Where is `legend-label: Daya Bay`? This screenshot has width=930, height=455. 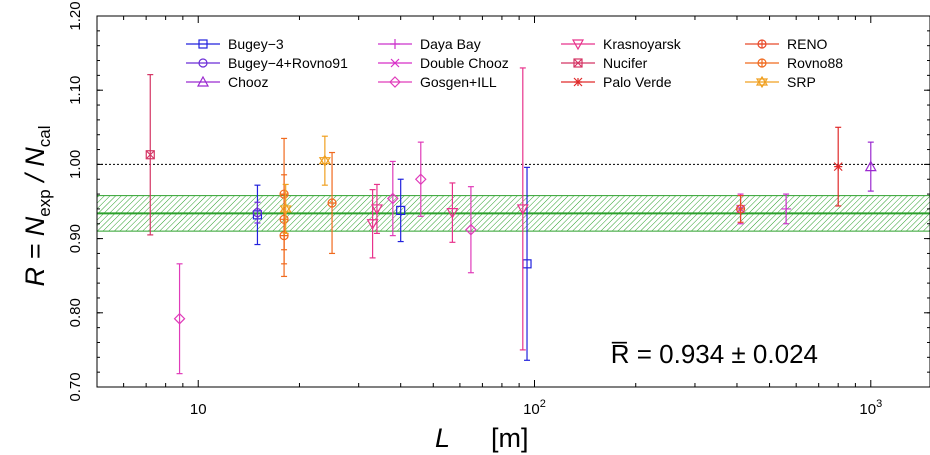
legend-label: Daya Bay is located at coordinates (450, 44).